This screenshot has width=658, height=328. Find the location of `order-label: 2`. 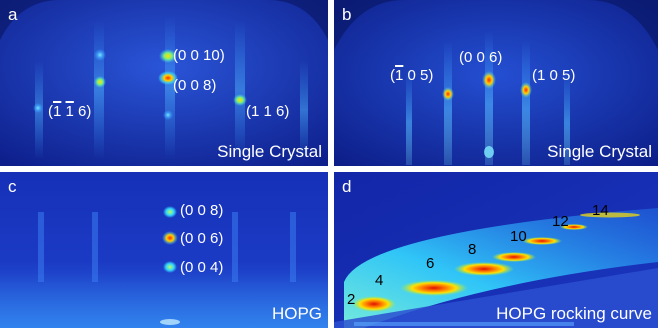

order-label: 2 is located at coordinates (351, 299).